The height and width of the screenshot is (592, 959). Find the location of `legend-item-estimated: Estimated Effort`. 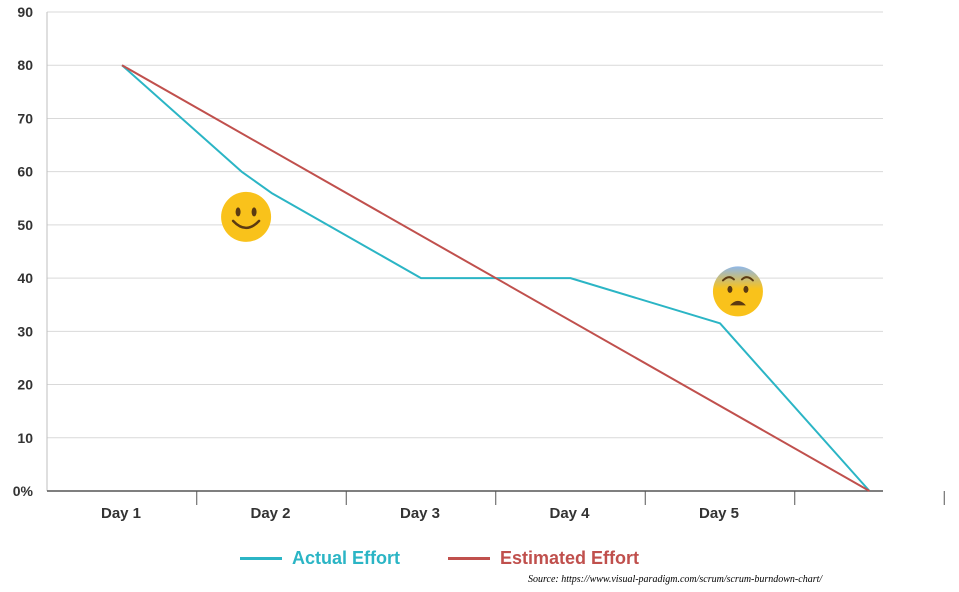

legend-item-estimated: Estimated Effort is located at coordinates (543, 558).